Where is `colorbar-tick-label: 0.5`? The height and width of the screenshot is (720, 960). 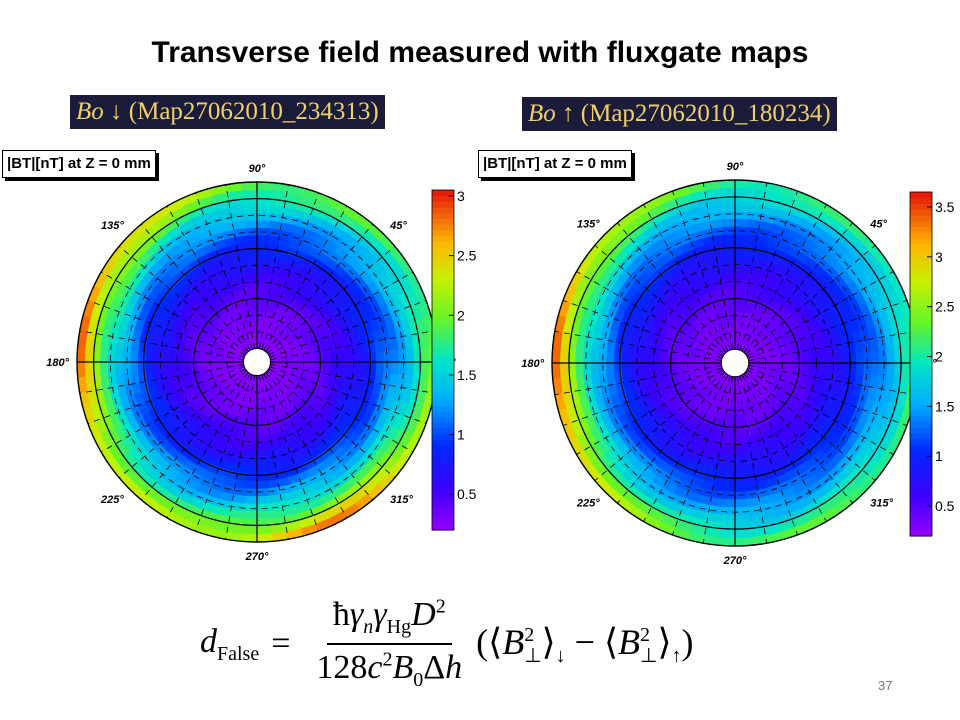 colorbar-tick-label: 0.5 is located at coordinates (945, 506).